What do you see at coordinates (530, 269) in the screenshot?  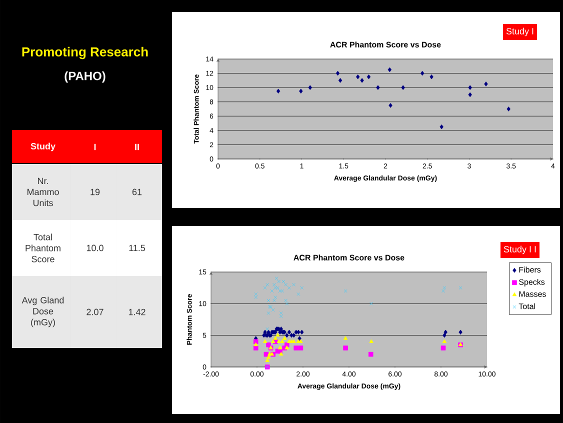 I see `legend-label: Fibers` at bounding box center [530, 269].